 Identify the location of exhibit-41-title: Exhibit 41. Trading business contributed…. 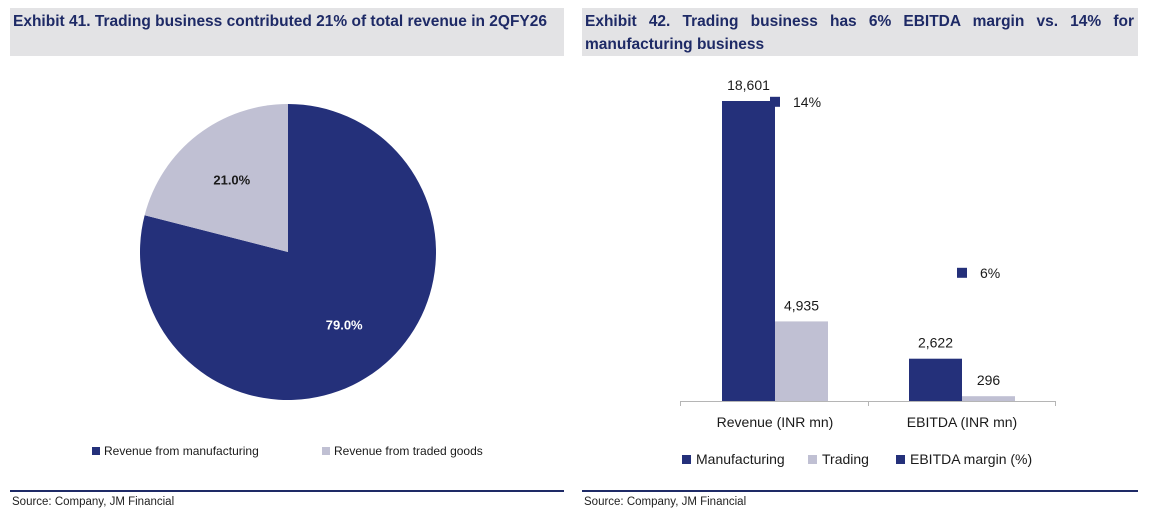
(287, 32).